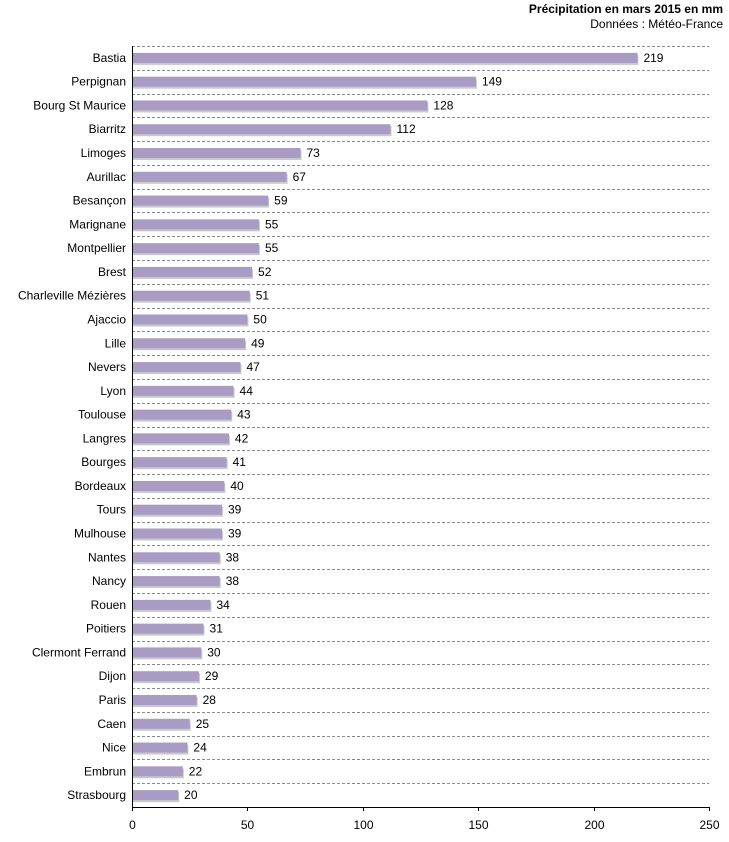 The height and width of the screenshot is (842, 729). What do you see at coordinates (281, 201) in the screenshot?
I see `data-label: 59` at bounding box center [281, 201].